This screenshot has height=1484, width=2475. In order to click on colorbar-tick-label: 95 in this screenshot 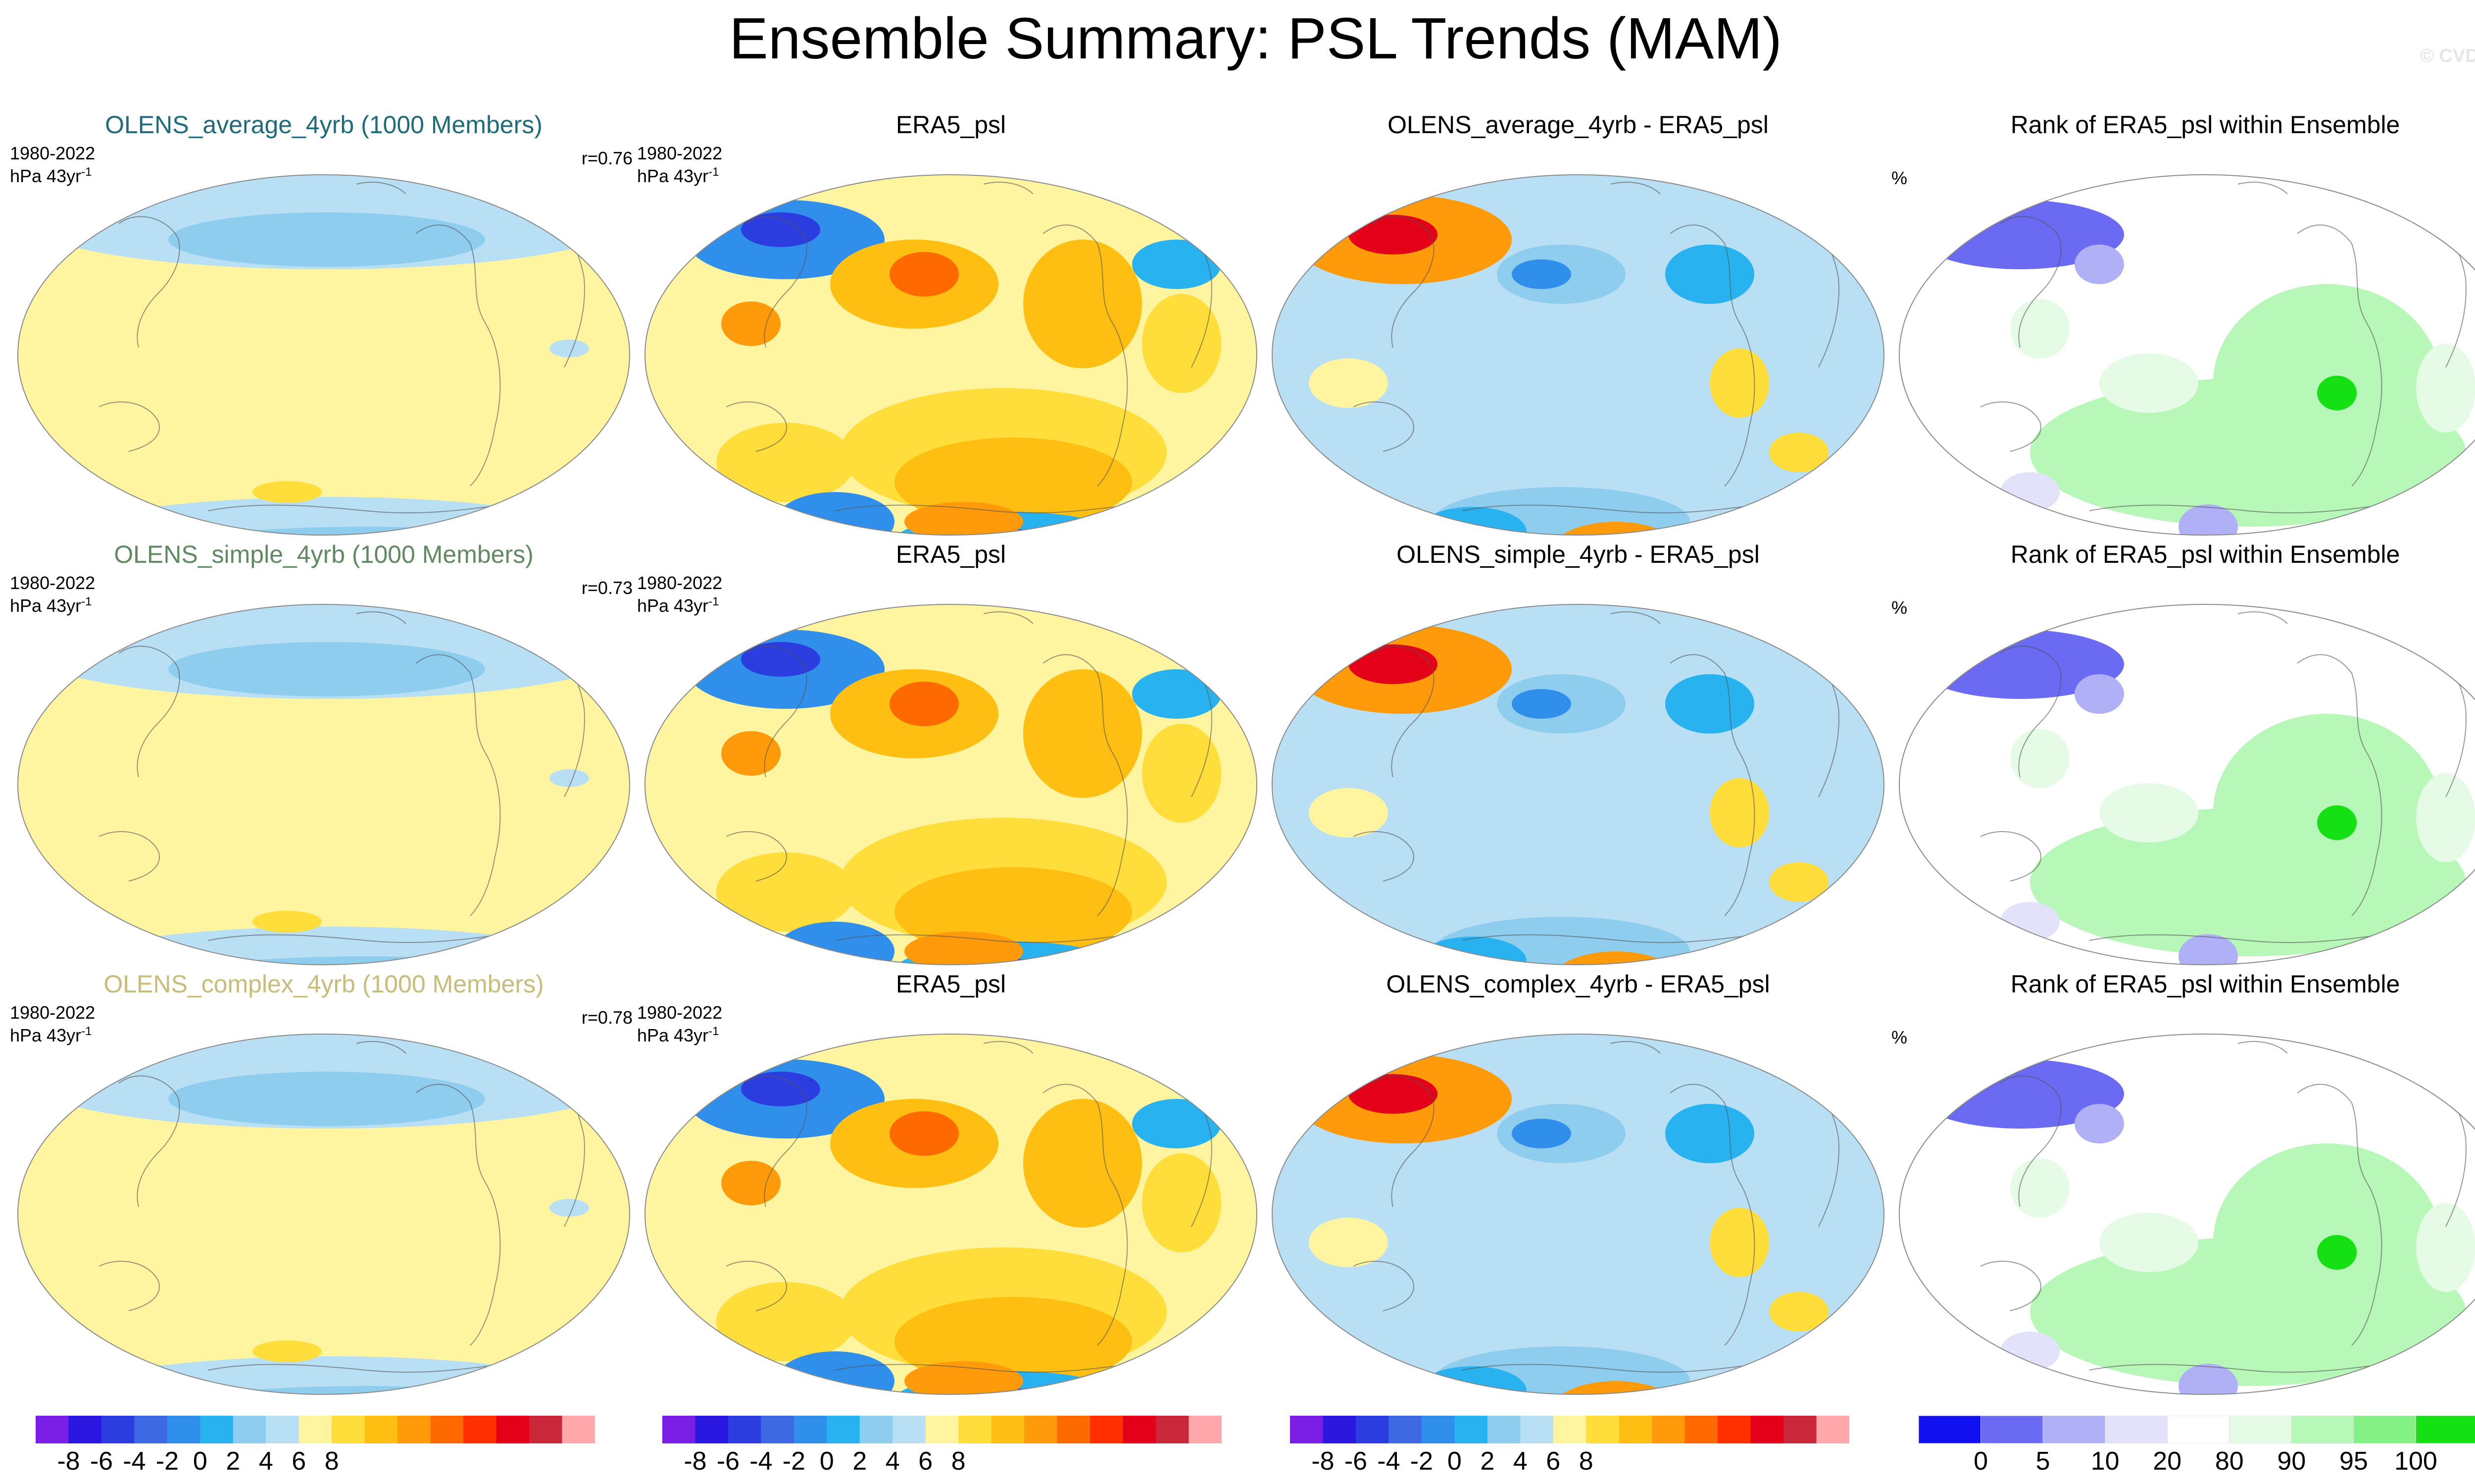, I will do `click(2353, 1461)`.